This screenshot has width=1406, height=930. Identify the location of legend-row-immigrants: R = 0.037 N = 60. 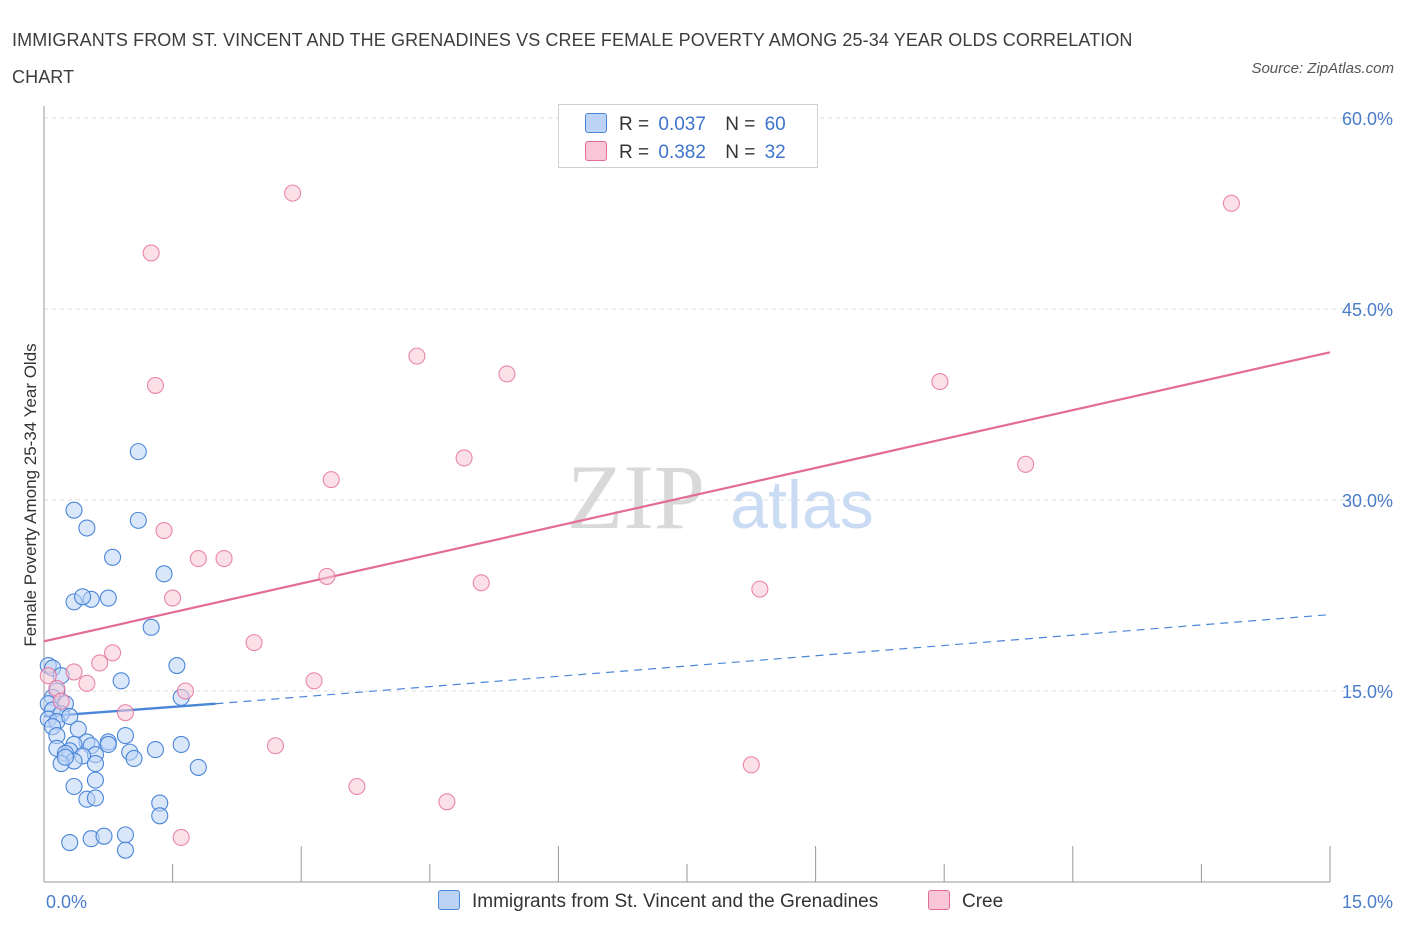
(685, 125).